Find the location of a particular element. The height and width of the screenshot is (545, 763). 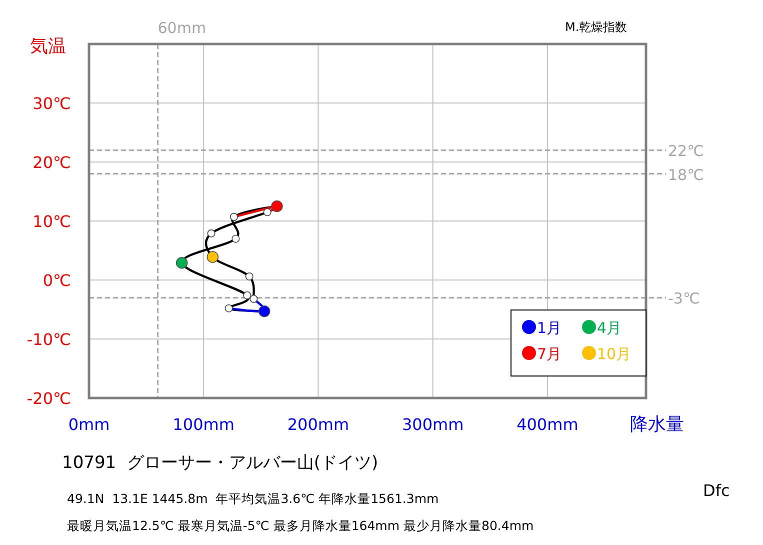

x-axis-title: 降水量 is located at coordinates (657, 424).